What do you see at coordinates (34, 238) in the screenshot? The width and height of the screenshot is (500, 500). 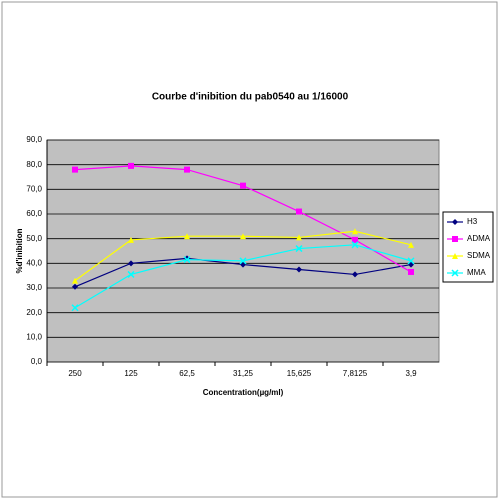 I see `y-tick-label: 50,0` at bounding box center [34, 238].